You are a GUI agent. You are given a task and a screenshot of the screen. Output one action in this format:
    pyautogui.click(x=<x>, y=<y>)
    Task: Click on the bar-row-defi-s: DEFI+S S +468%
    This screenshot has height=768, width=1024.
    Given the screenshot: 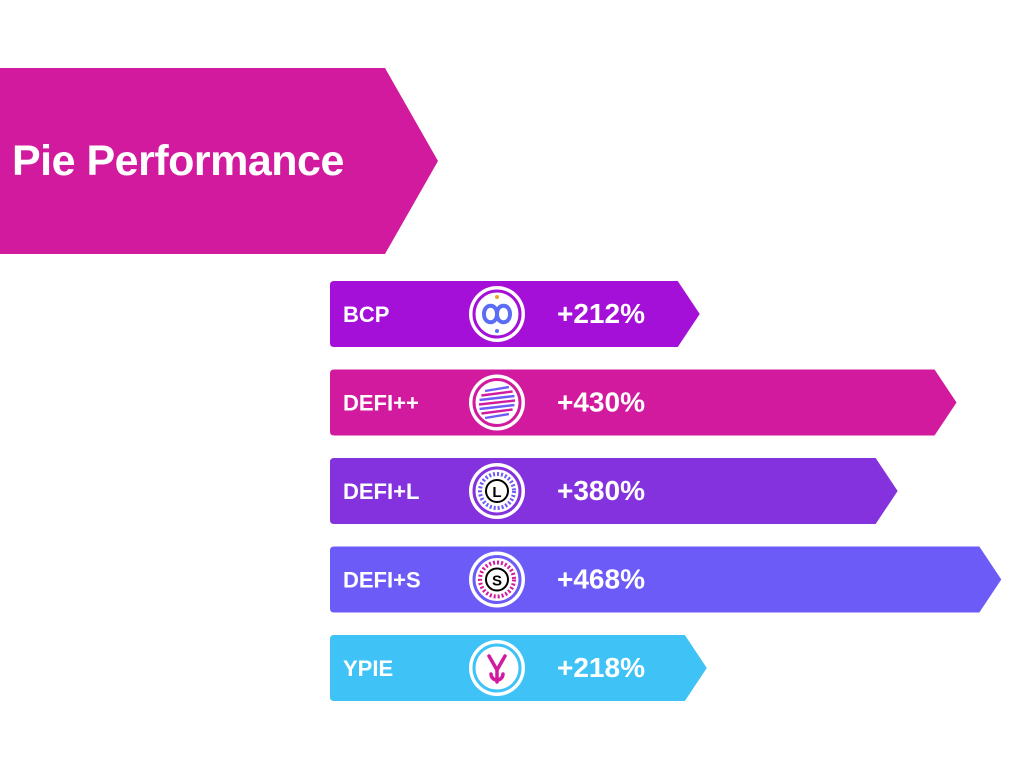 What is the action you would take?
    pyautogui.click(x=666, y=579)
    